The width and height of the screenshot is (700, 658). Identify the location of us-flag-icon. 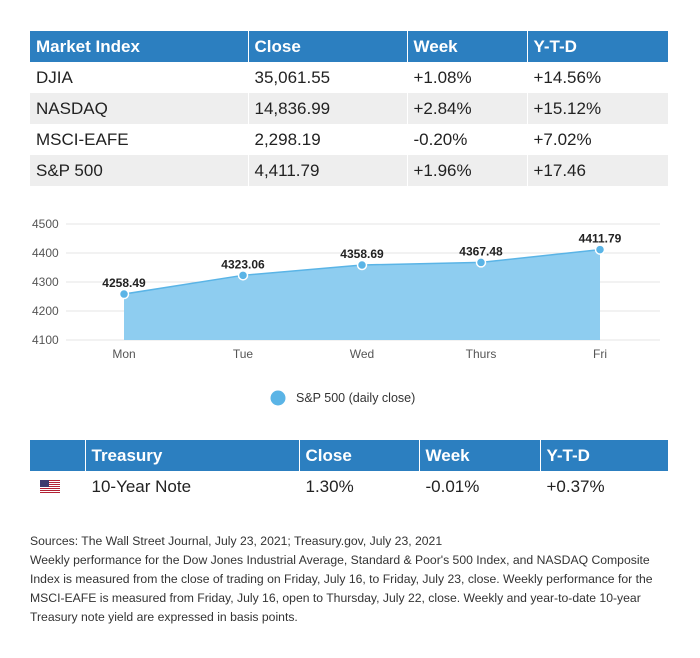
(50, 486).